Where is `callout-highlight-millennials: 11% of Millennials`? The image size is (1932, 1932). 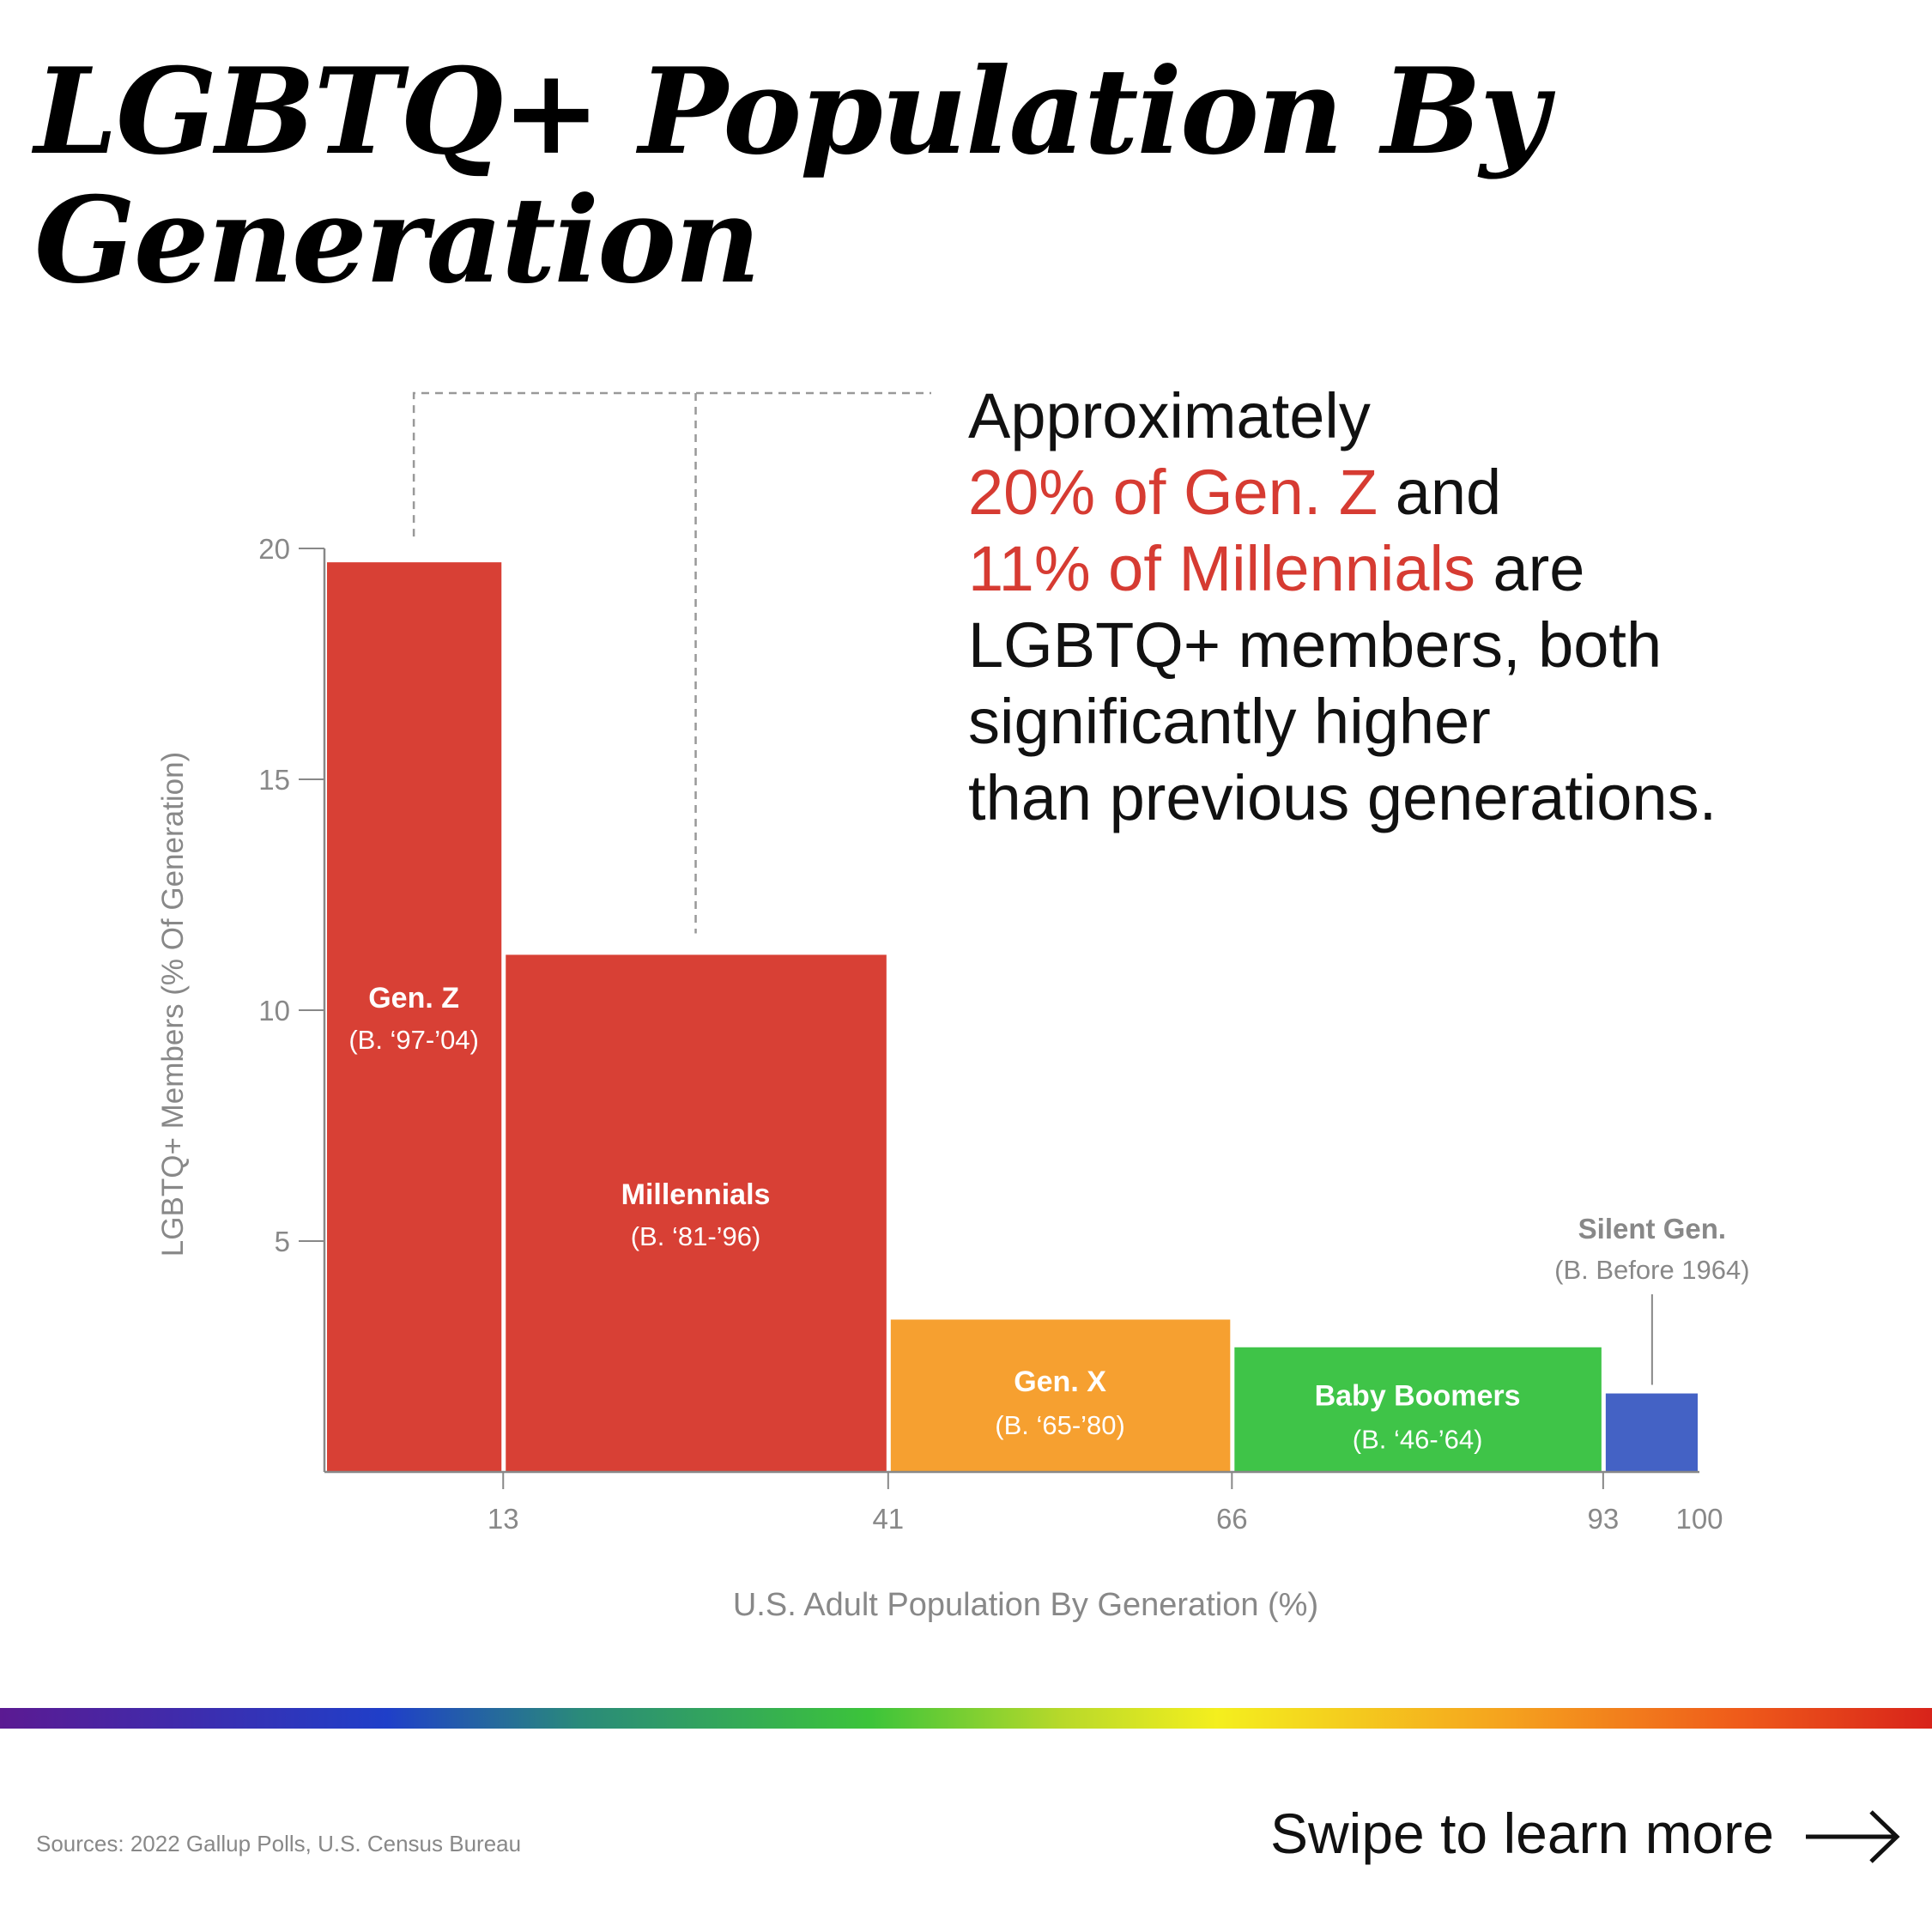
callout-highlight-millennials: 11% of Millennials is located at coordinates (1222, 569).